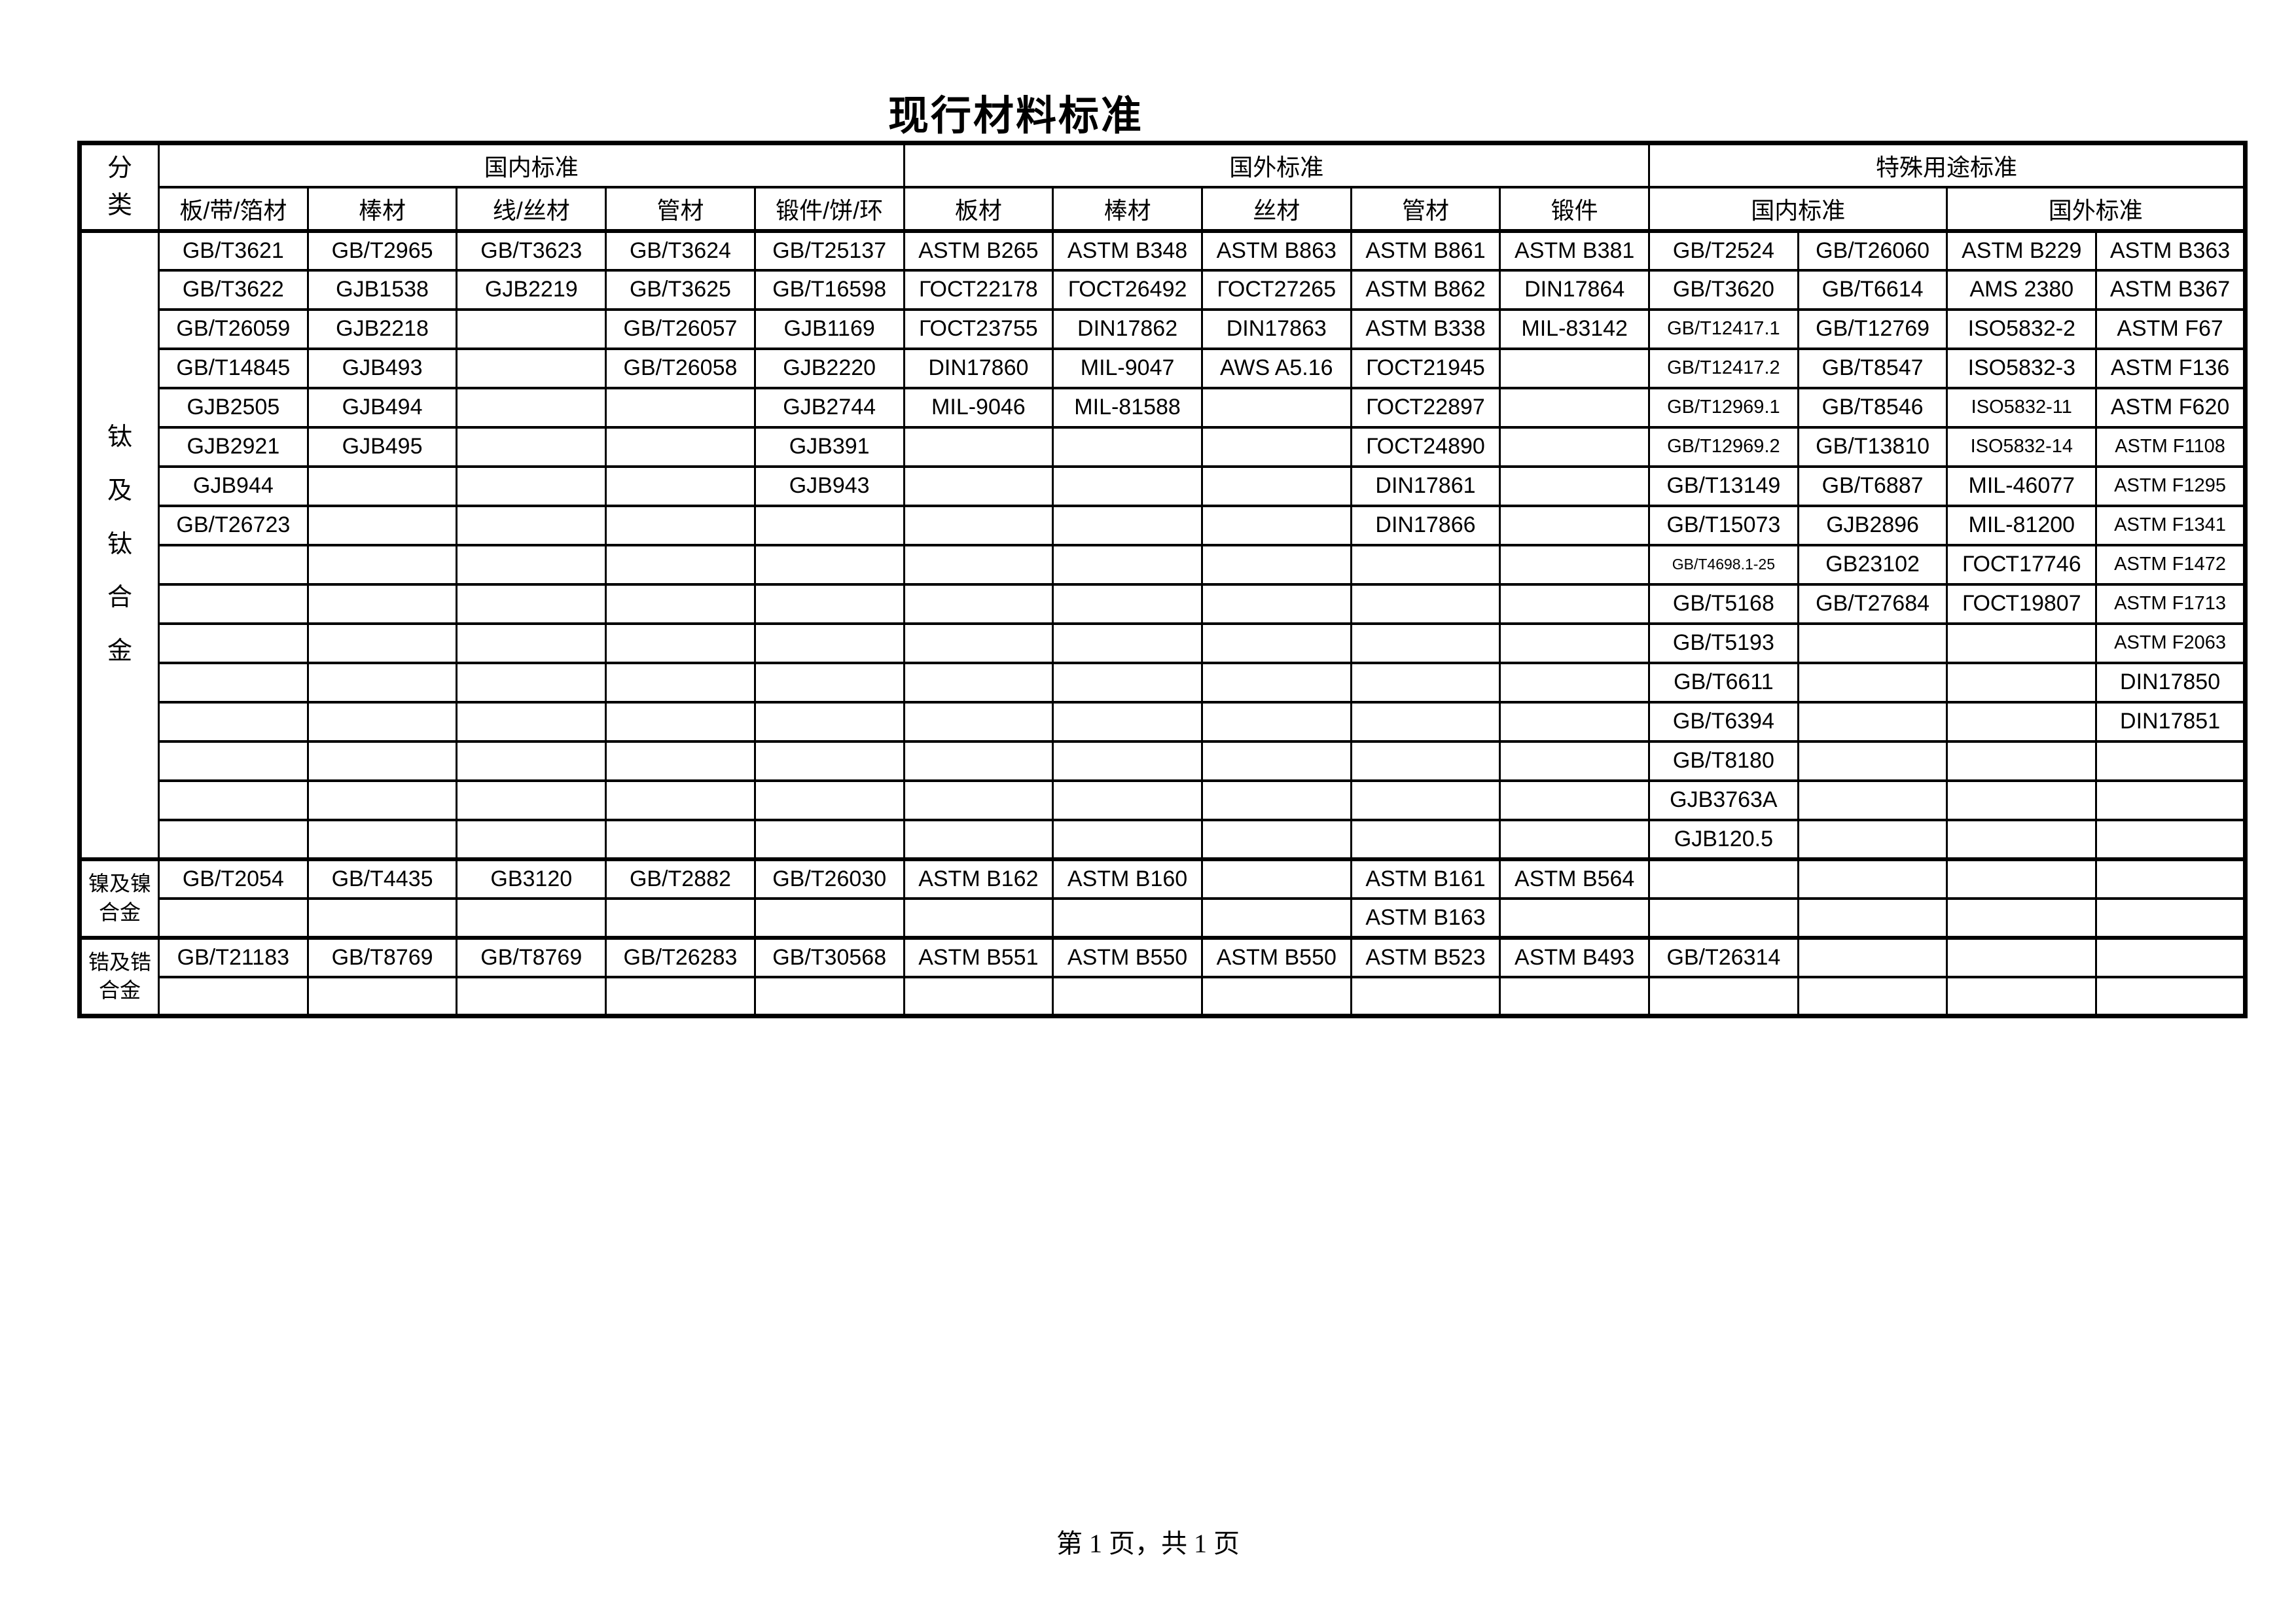 This screenshot has width=2296, height=1623. Describe the element at coordinates (531, 250) in the screenshot. I see `table-cell: GB/T3623` at that location.